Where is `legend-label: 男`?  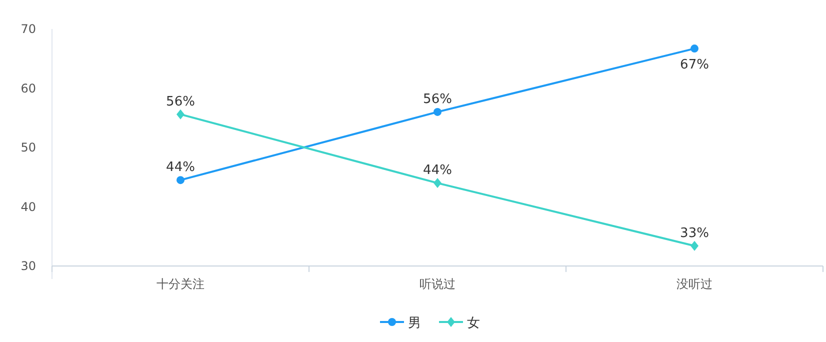
legend-label: 男 is located at coordinates (414, 323).